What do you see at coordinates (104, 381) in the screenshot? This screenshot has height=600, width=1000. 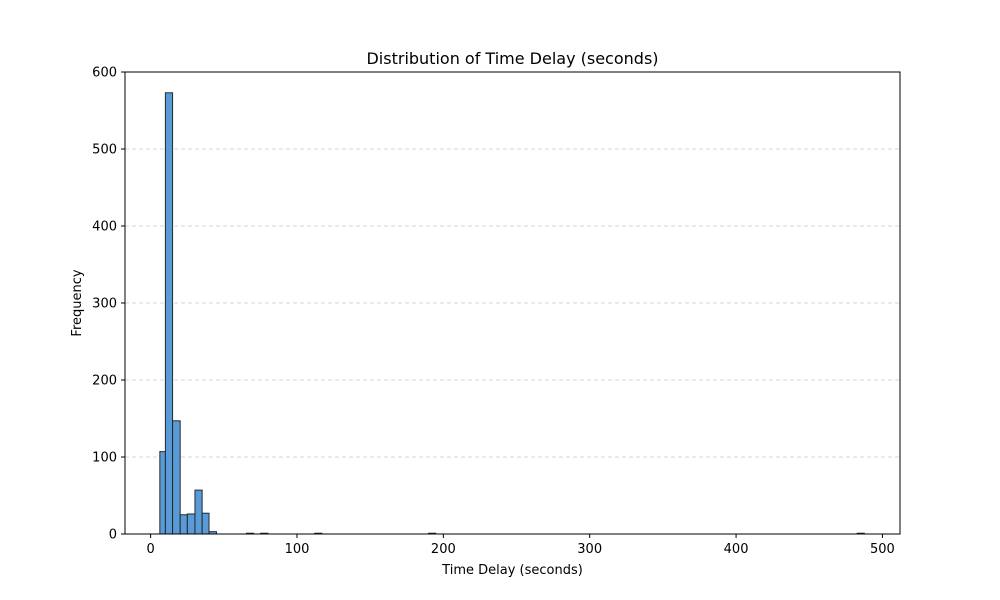 I see `y-tick-label: 200` at bounding box center [104, 381].